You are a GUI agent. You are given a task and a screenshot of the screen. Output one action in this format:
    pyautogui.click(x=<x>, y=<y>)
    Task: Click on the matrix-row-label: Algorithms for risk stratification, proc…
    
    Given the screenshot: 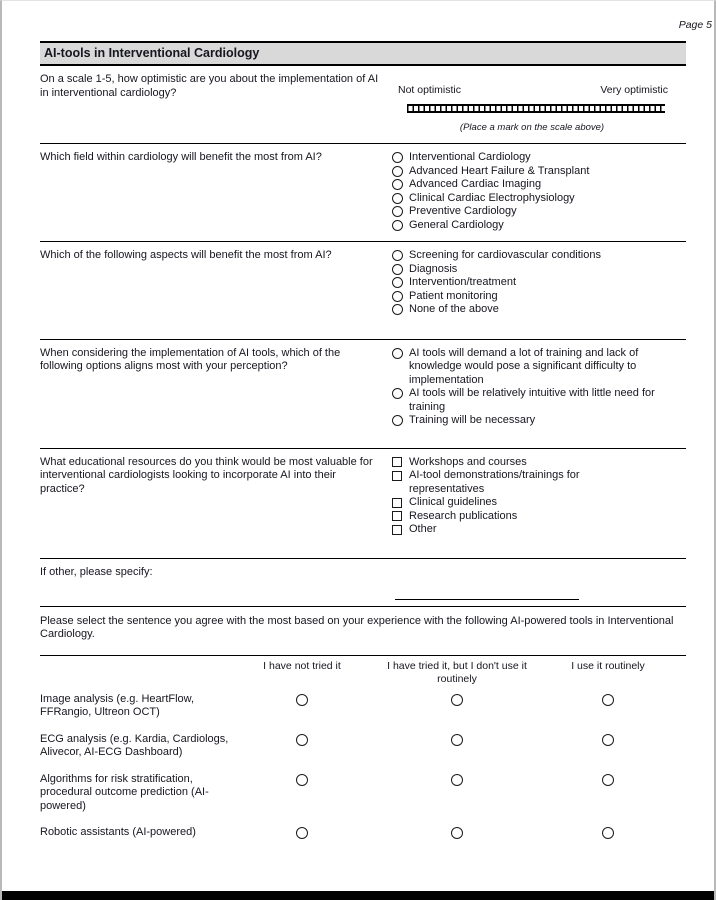 What is the action you would take?
    pyautogui.click(x=124, y=792)
    